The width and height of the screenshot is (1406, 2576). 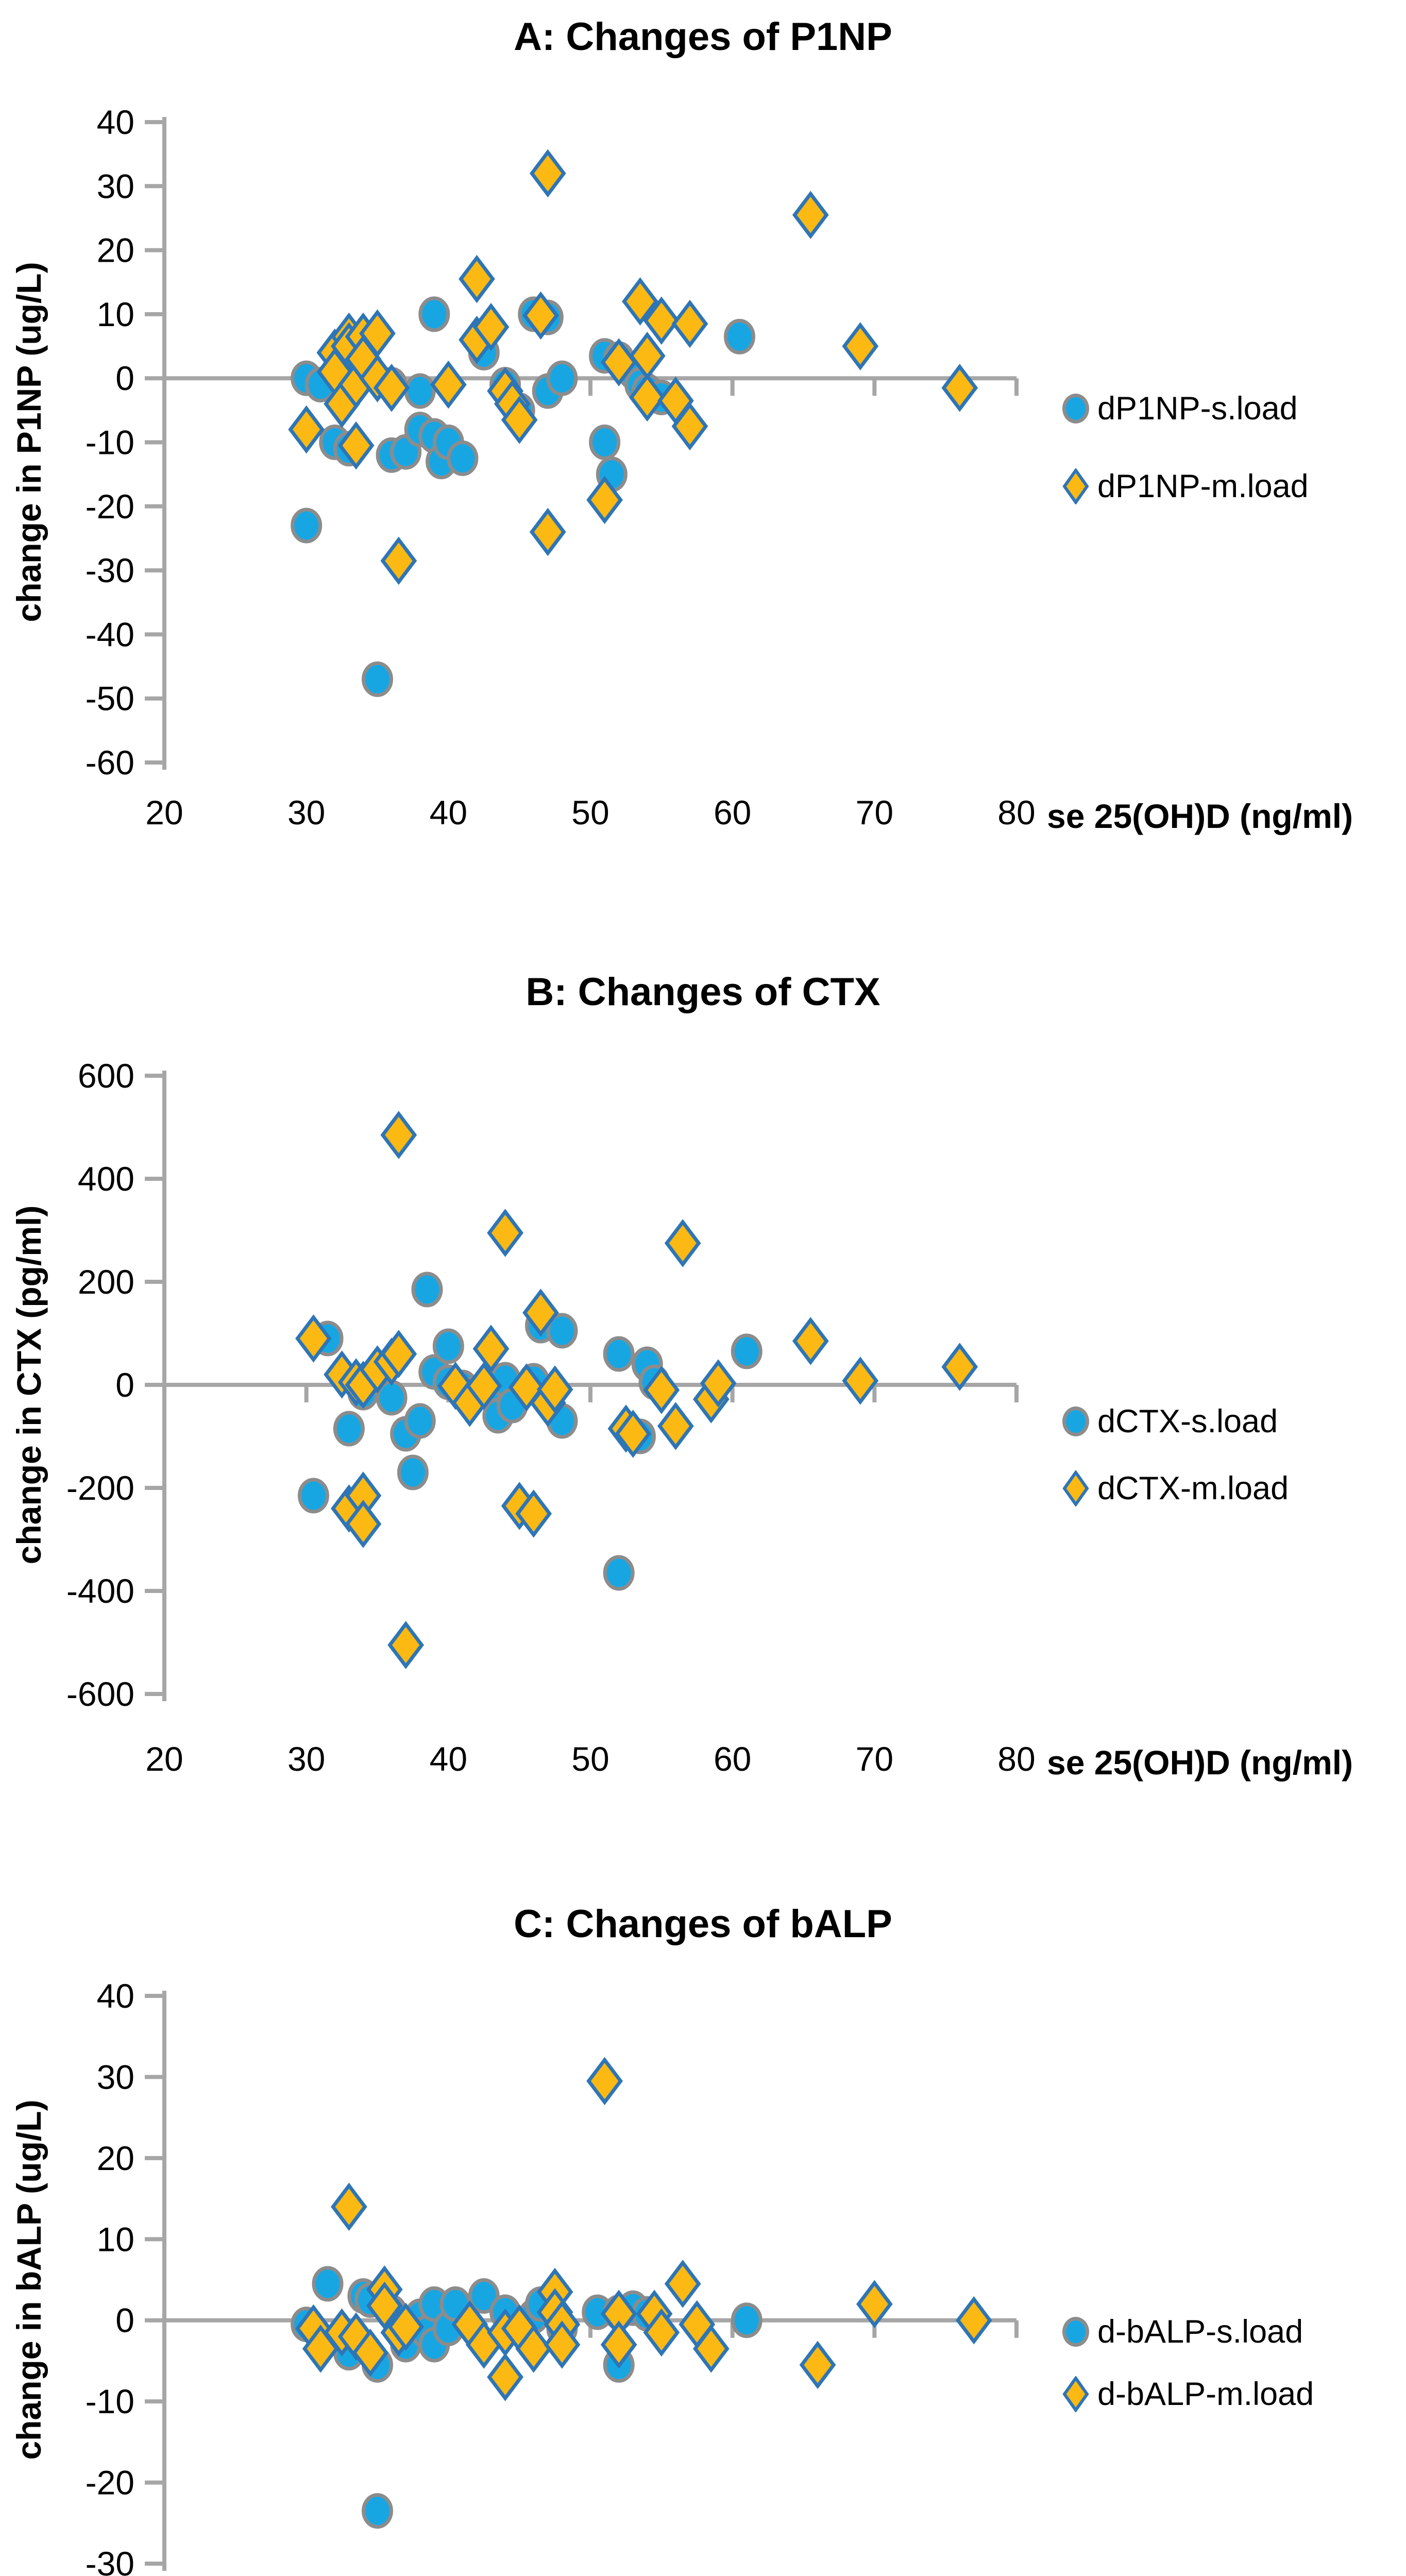 I want to click on legend-item: dCTX-s.load, so click(x=1170, y=1422).